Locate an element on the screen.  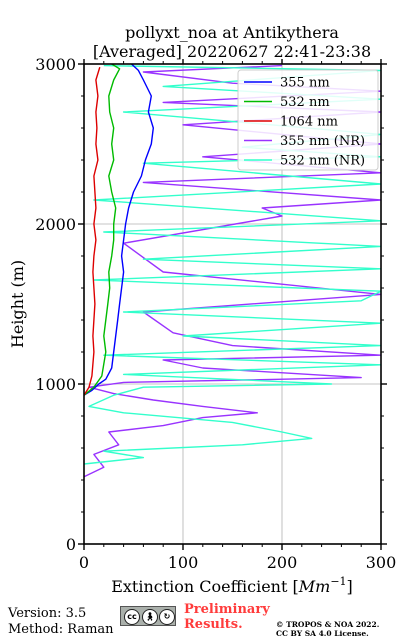
y-tick-label: 3000 is located at coordinates (55, 64).